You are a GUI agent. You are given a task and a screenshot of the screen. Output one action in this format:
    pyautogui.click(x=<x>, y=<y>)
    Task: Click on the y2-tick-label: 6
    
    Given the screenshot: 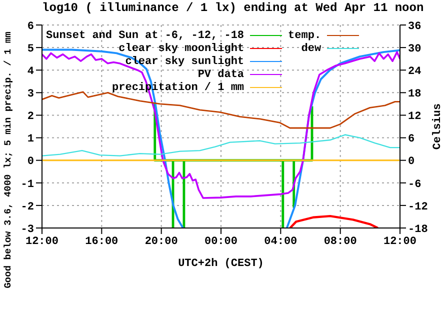 What is the action you would take?
    pyautogui.click(x=411, y=140)
    